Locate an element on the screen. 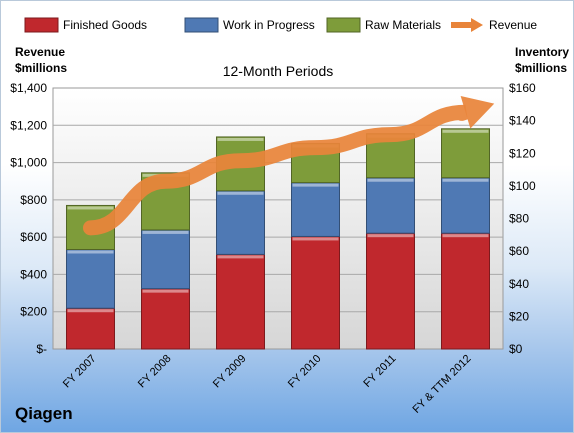 The height and width of the screenshot is (433, 574). category-label: FY 2009 is located at coordinates (230, 372).